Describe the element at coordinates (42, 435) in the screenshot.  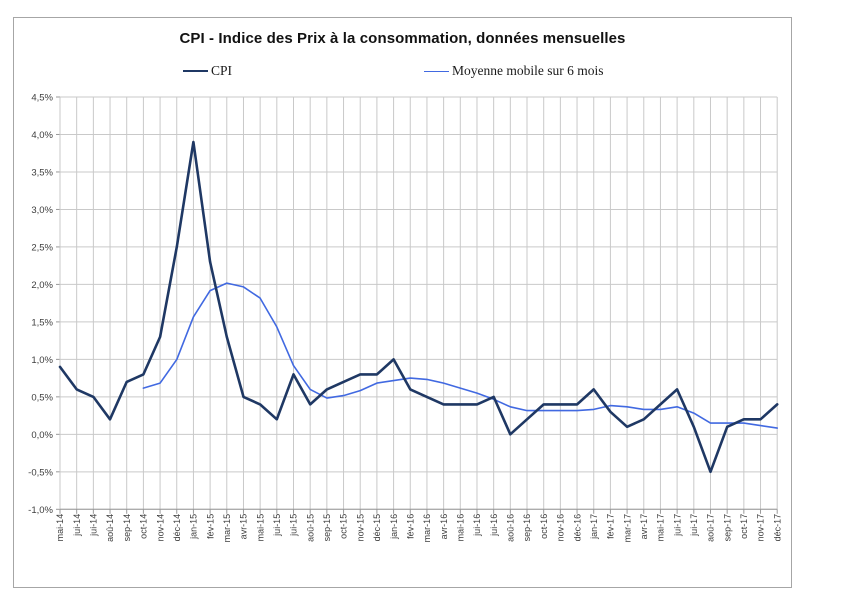
I see `y-tick-label: 0,0%` at that location.